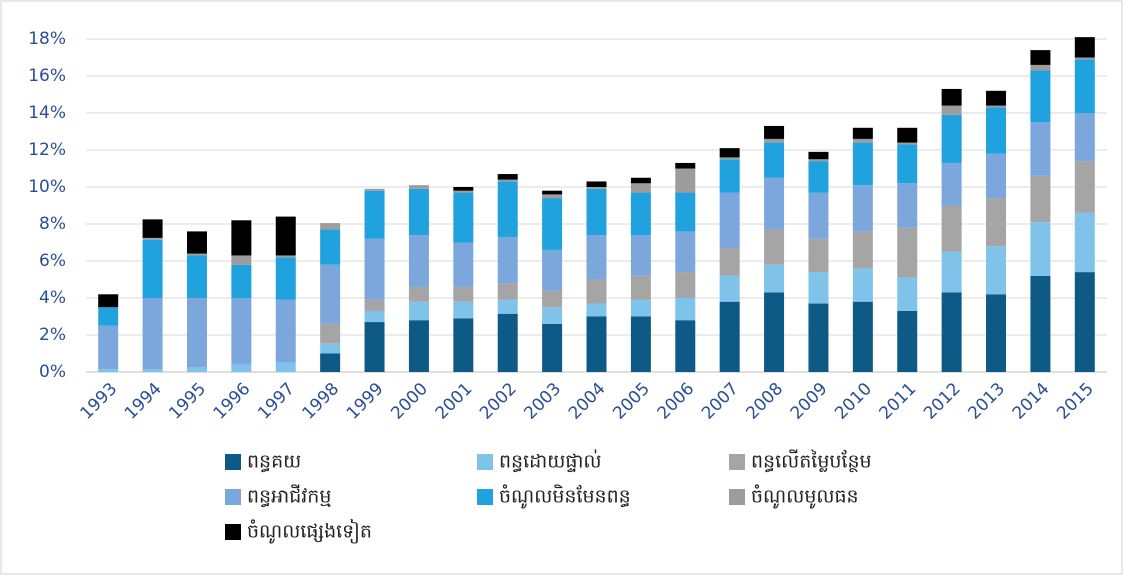 This screenshot has height=576, width=1124. I want to click on legend-label: ចំណូលមិនមែនពន្ធ, so click(565, 497).